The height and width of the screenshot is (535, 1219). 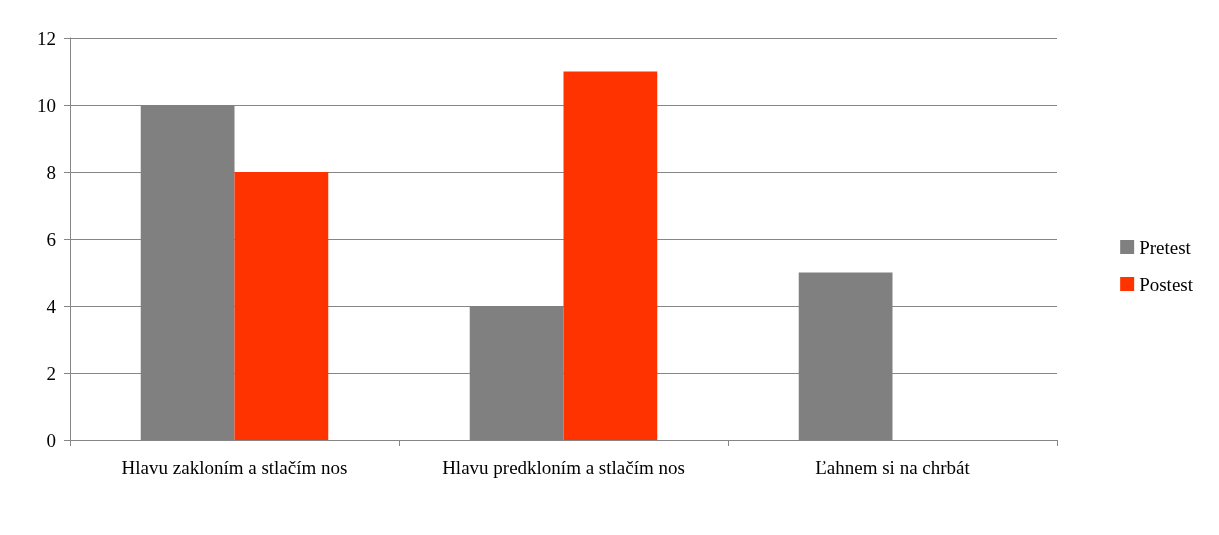 I want to click on y-tick-label: 4, so click(x=51, y=306).